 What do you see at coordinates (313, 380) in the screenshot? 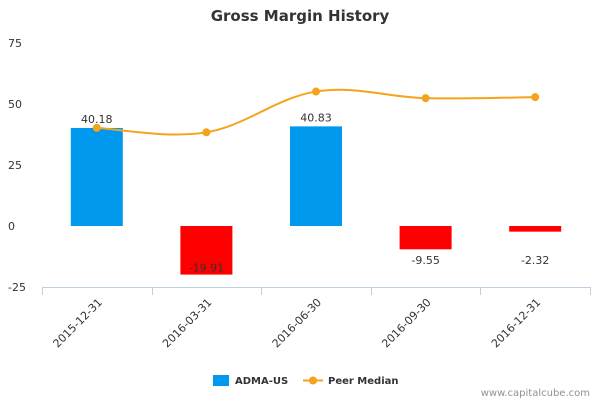
I see `legend-swatch-peer-median-marker` at bounding box center [313, 380].